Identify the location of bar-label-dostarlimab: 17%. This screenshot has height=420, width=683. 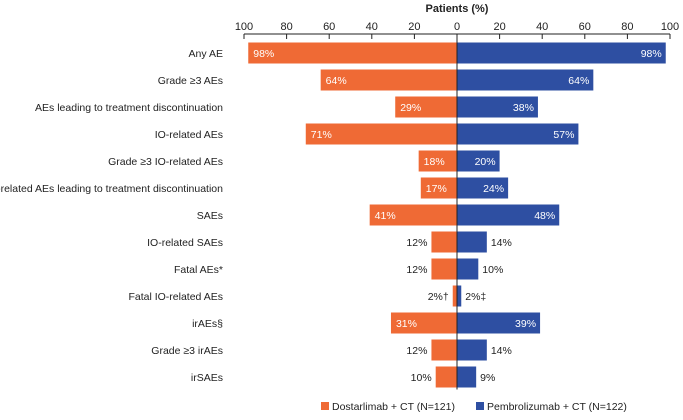
(436, 189).